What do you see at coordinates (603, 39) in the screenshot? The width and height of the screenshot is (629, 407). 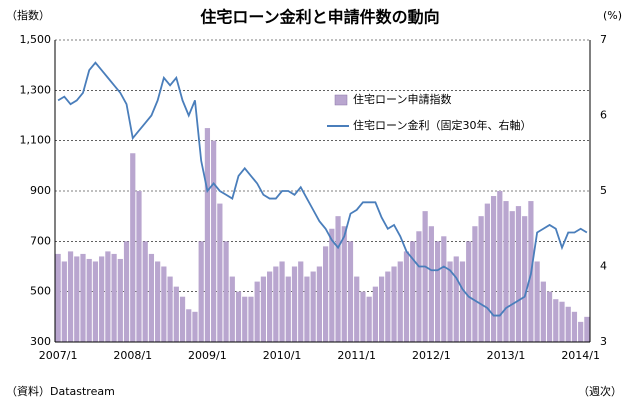 I see `y2-tick-label: 7` at bounding box center [603, 39].